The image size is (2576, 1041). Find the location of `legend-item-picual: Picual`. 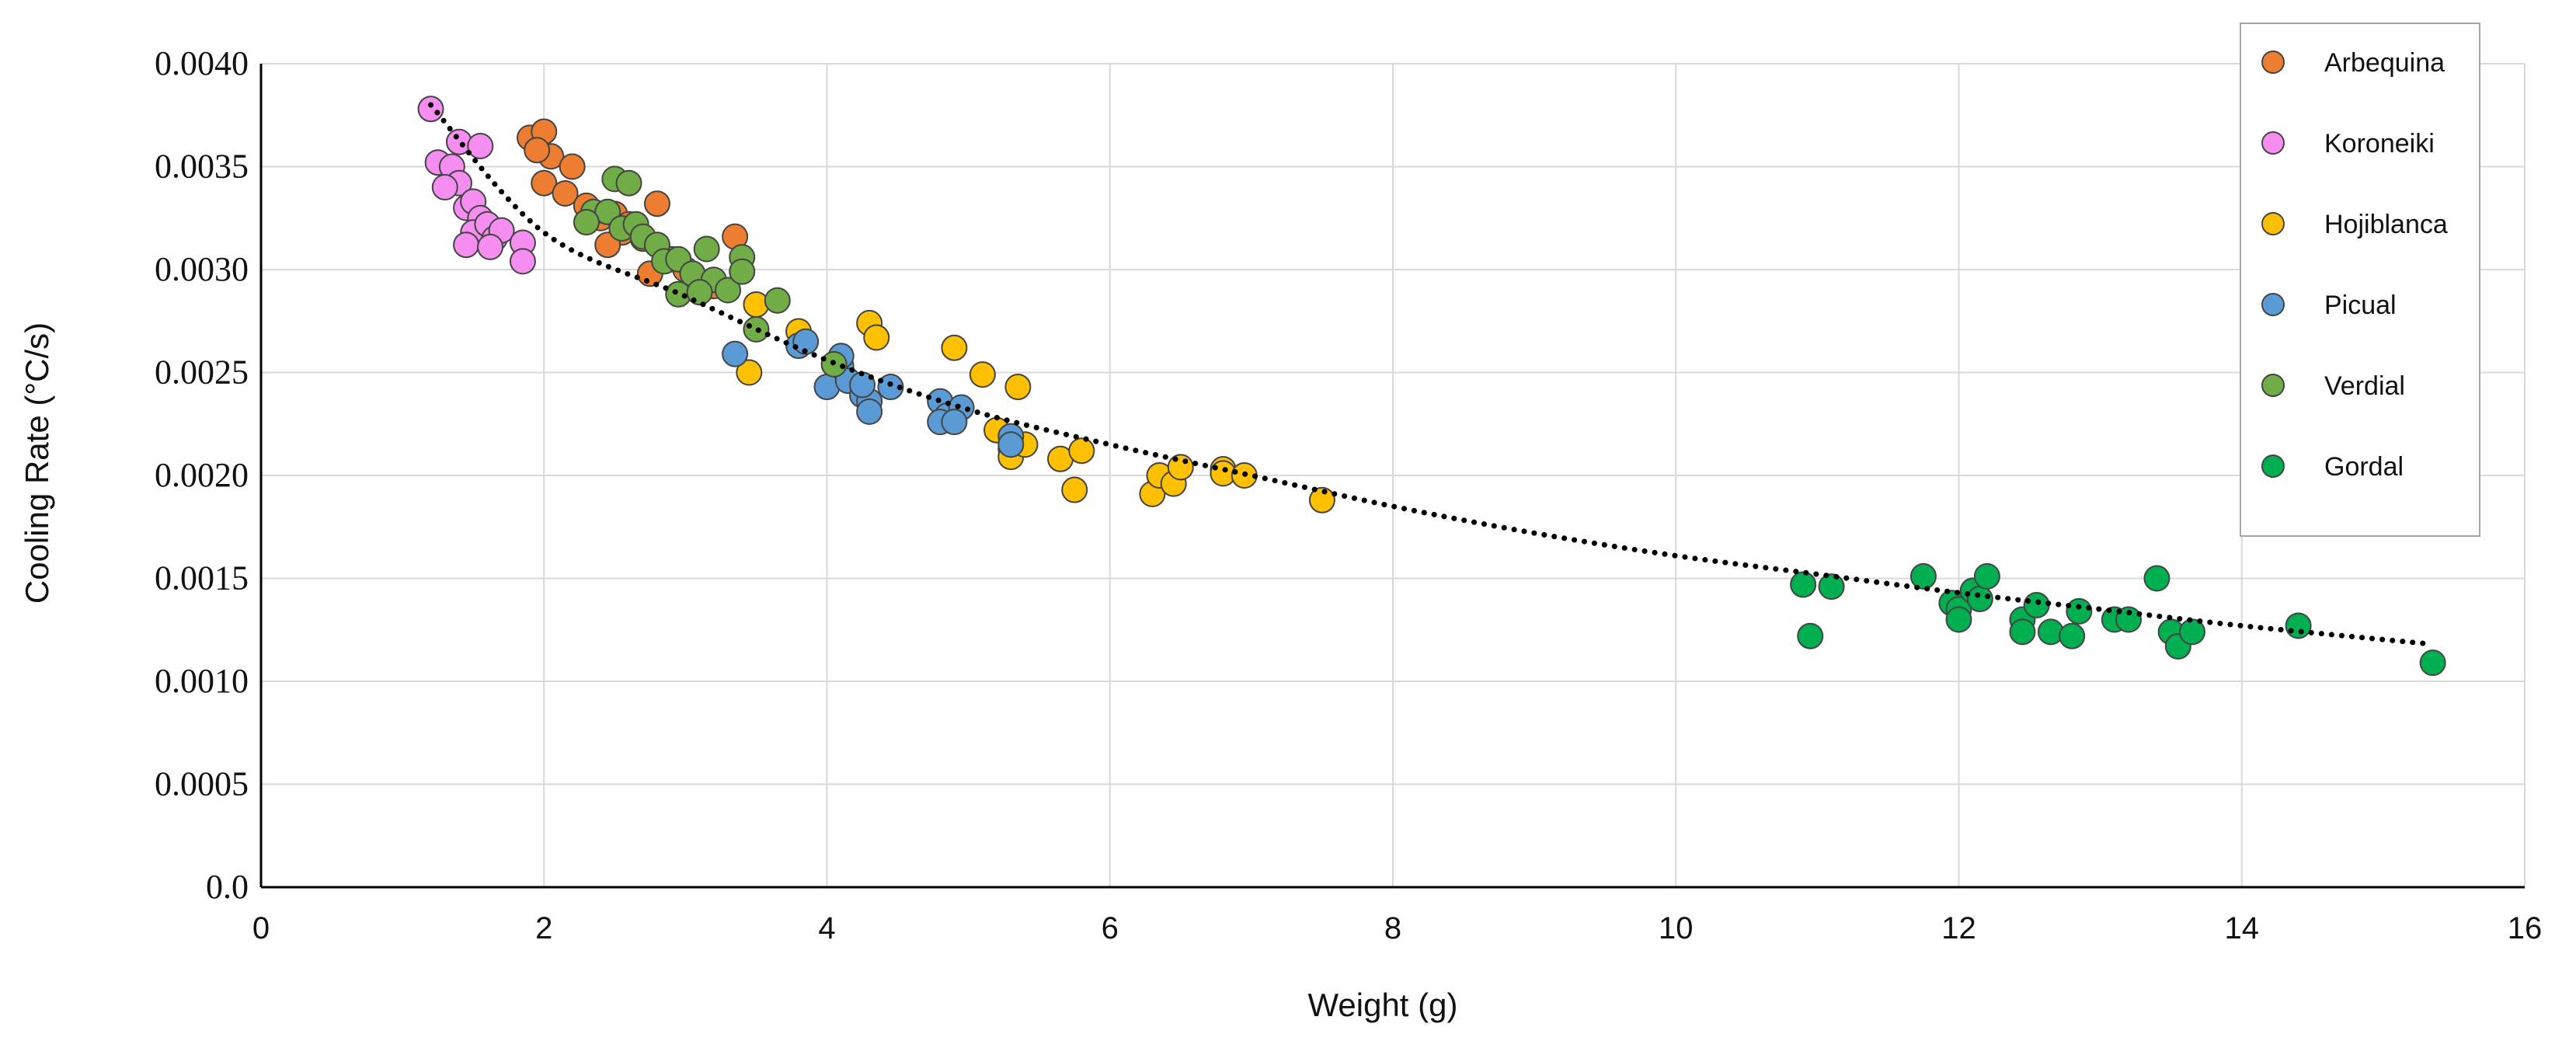

legend-item-picual: Picual is located at coordinates (2329, 305).